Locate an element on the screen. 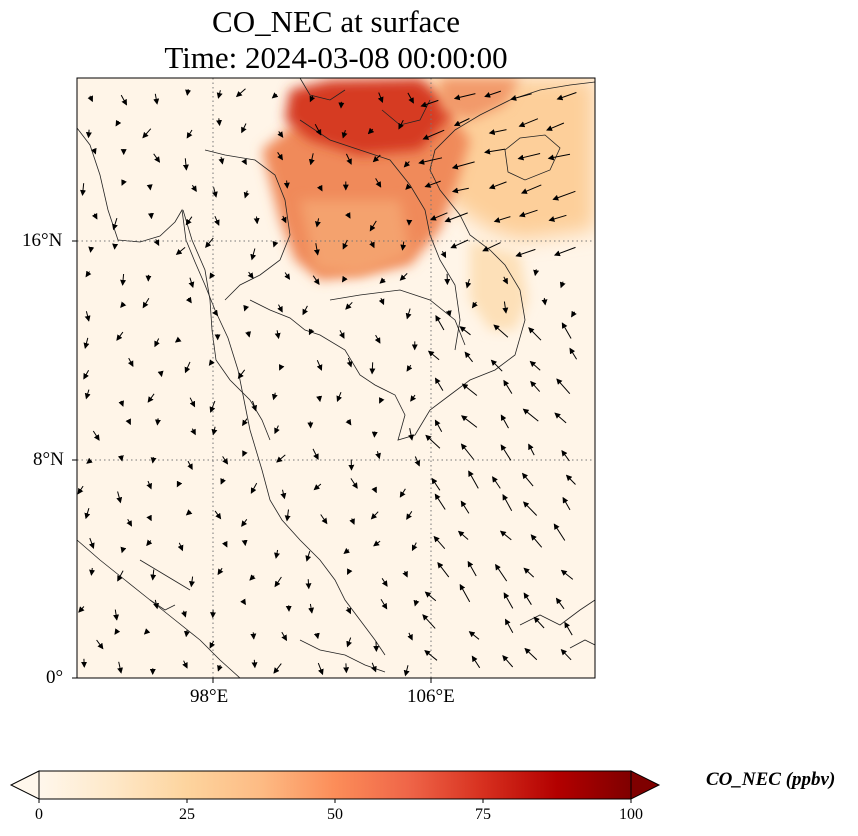 The image size is (858, 836). colorbar-tick-label: 100 is located at coordinates (631, 814).